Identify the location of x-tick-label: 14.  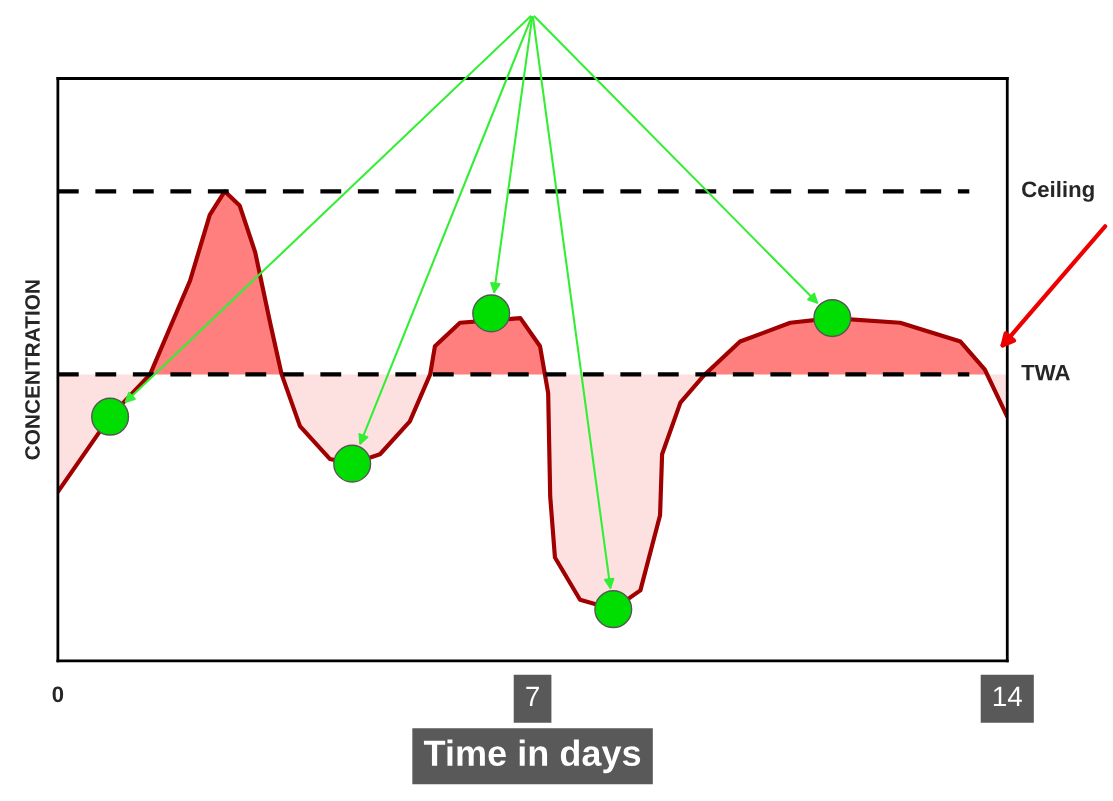
(1007, 696).